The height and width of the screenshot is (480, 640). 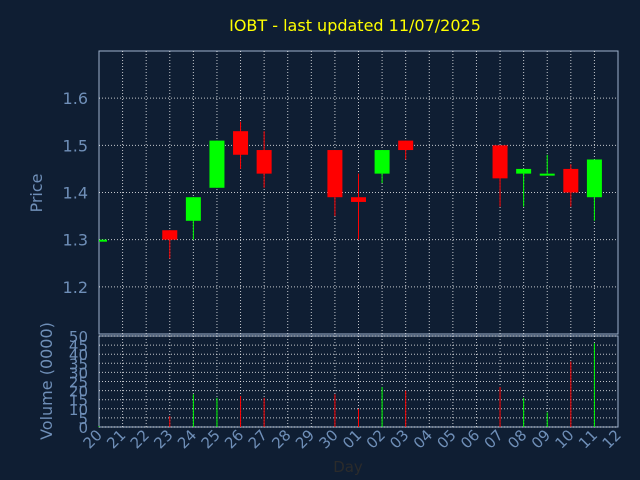 I want to click on x-tick-label: 03, so click(x=399, y=439).